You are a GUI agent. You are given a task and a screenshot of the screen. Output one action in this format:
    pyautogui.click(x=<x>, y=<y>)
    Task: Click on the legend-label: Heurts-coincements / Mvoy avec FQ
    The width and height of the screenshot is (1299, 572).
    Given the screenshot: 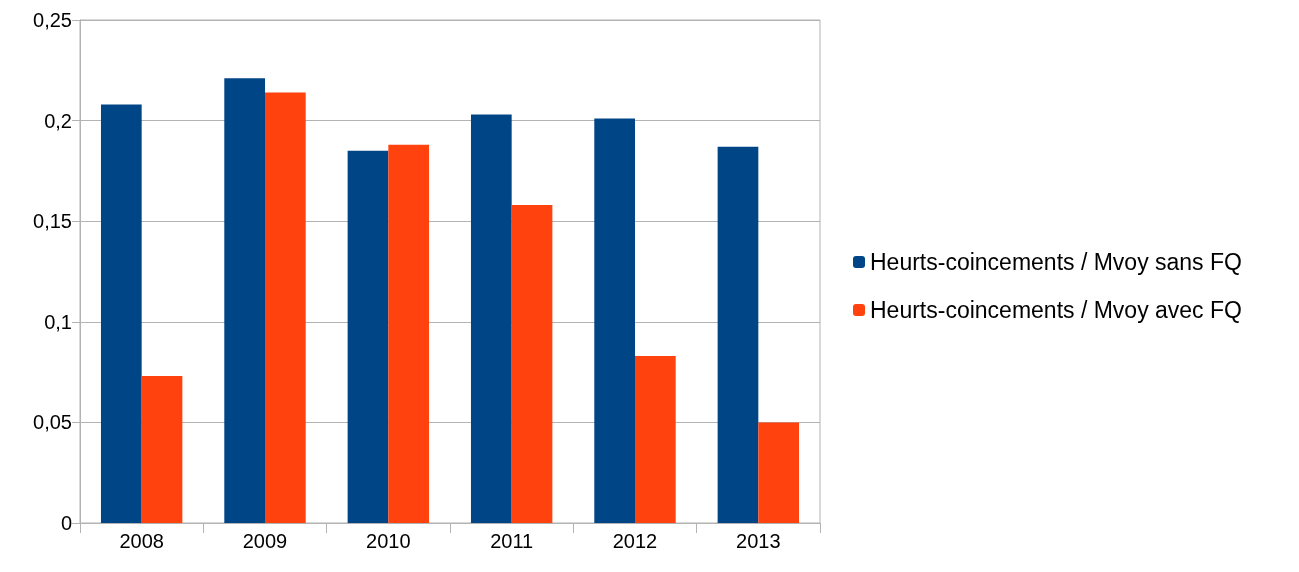 What is the action you would take?
    pyautogui.click(x=1056, y=310)
    